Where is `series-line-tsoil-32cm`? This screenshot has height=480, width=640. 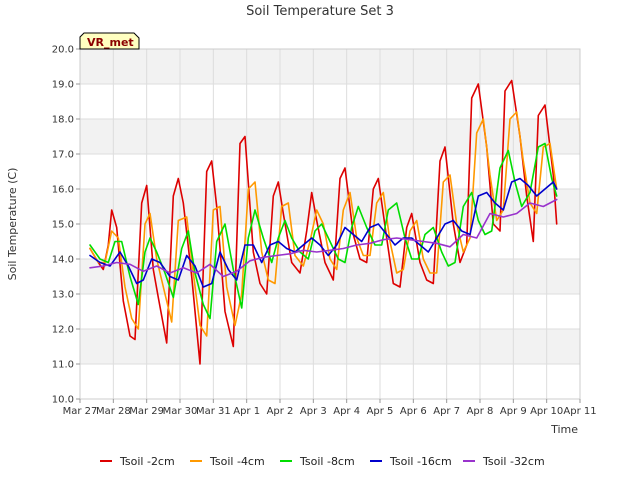
series-line-tsoil-32cm is located at coordinates (323, 238).